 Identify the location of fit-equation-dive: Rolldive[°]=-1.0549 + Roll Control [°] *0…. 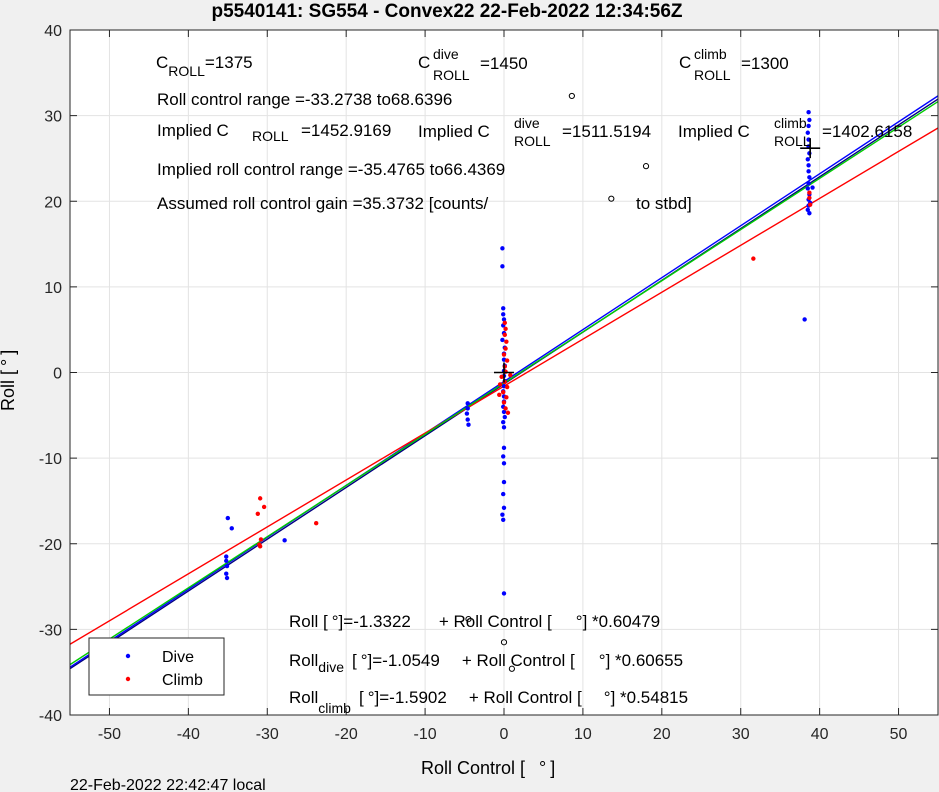
(486, 663).